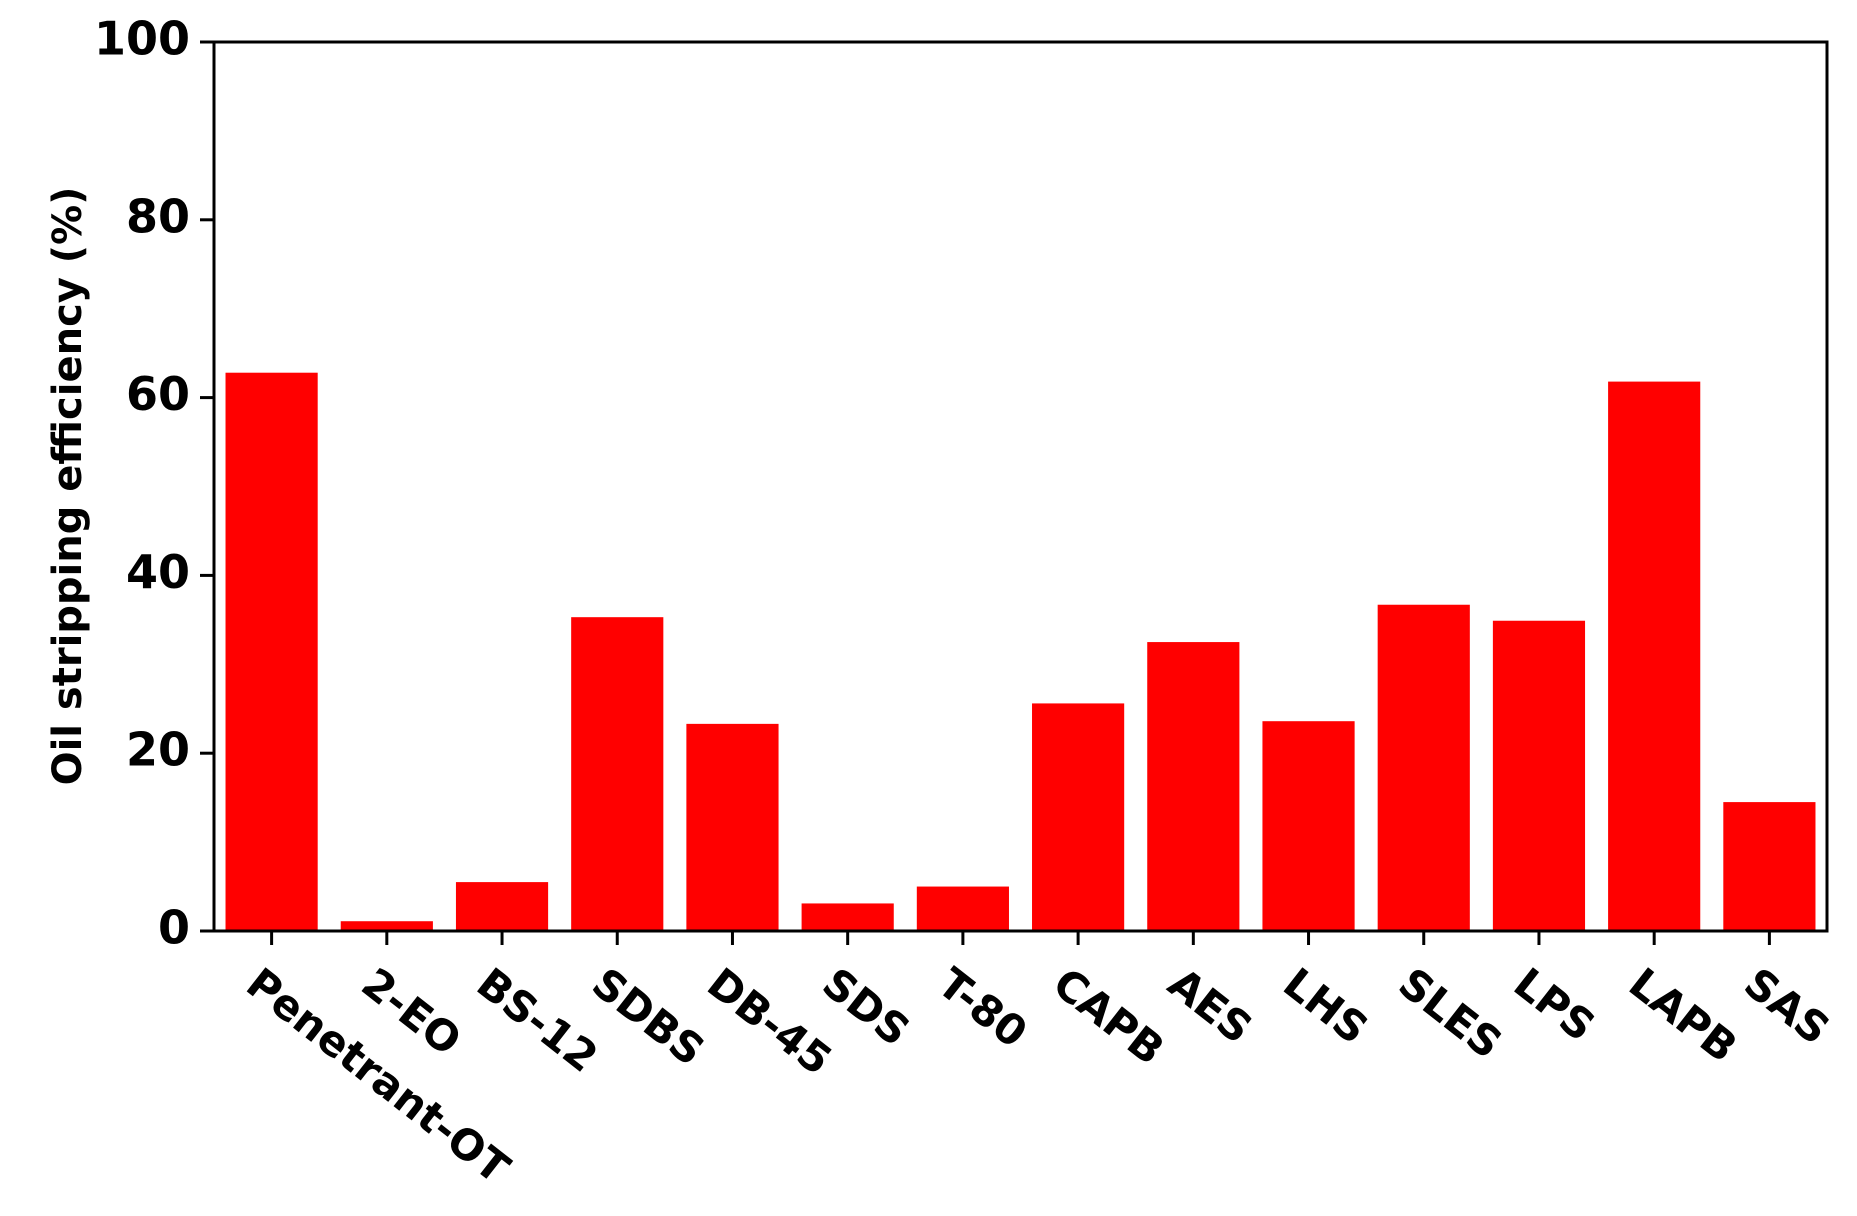 This screenshot has width=1857, height=1216. What do you see at coordinates (68, 486) in the screenshot?
I see `y-axis-title: Oil stripping efficiency (%)` at bounding box center [68, 486].